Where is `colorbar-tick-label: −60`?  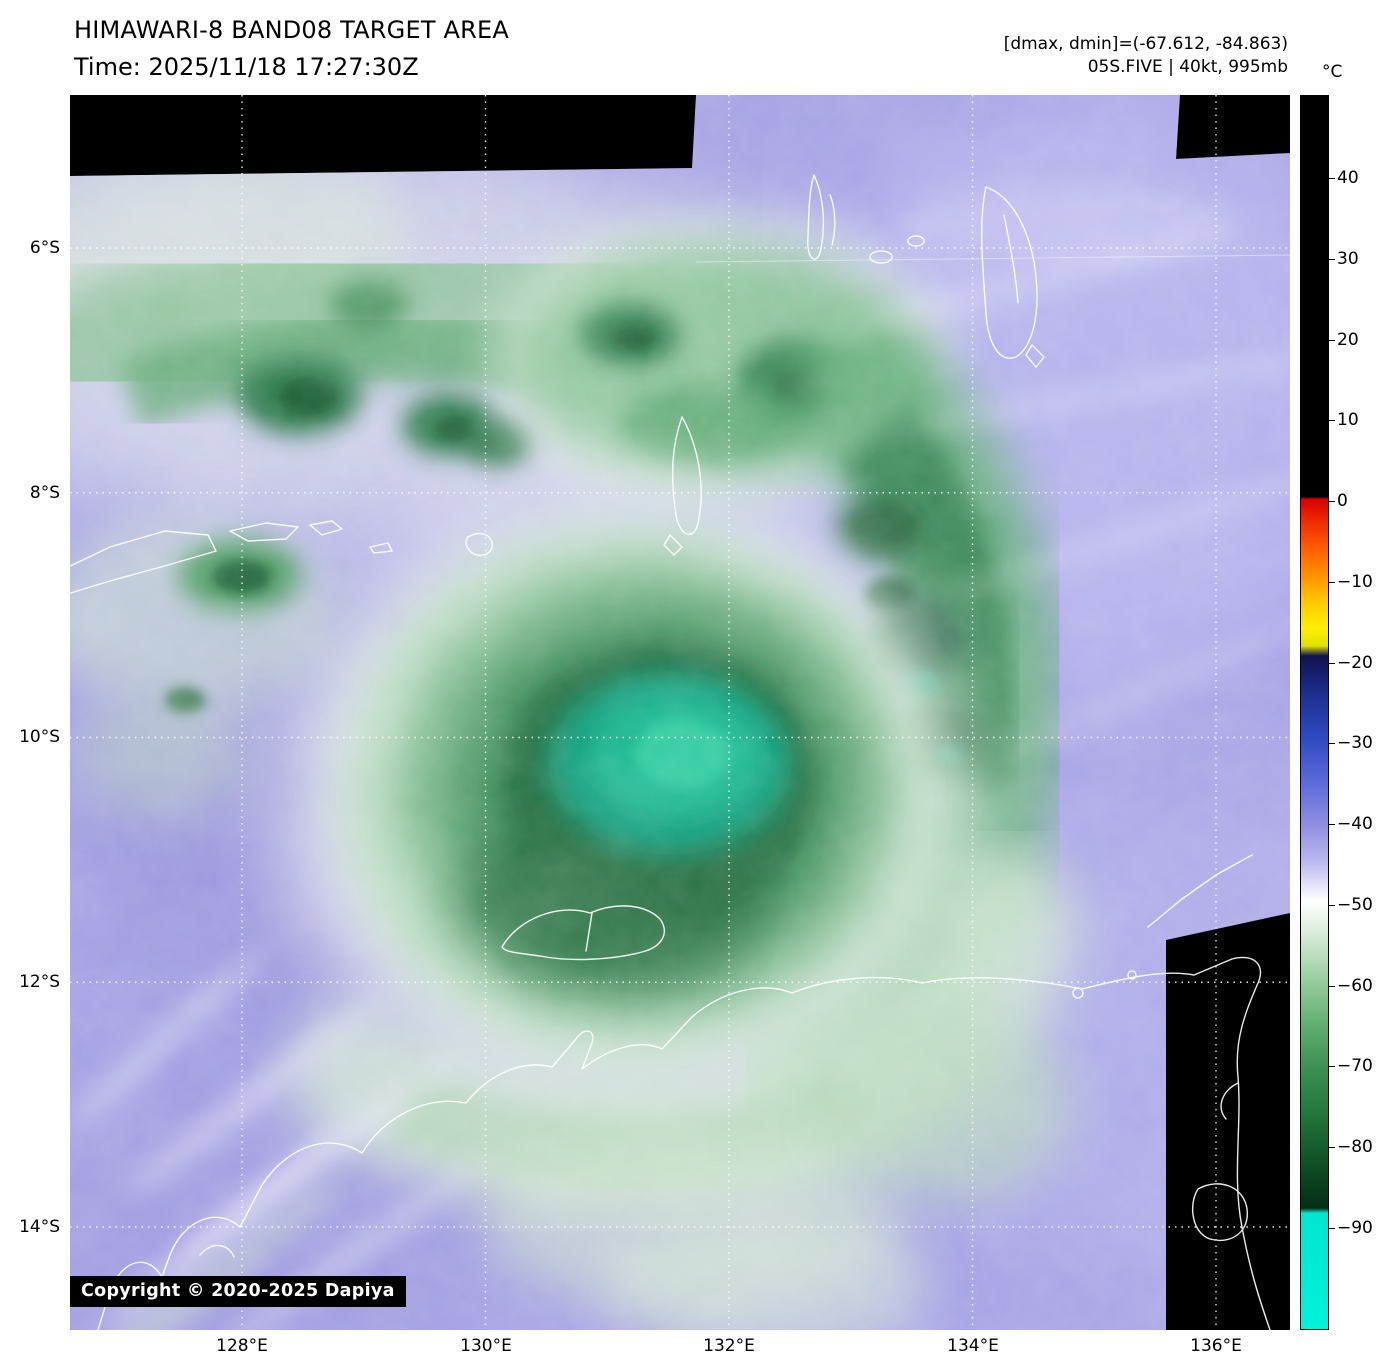
colorbar-tick-label: −60 is located at coordinates (1355, 986).